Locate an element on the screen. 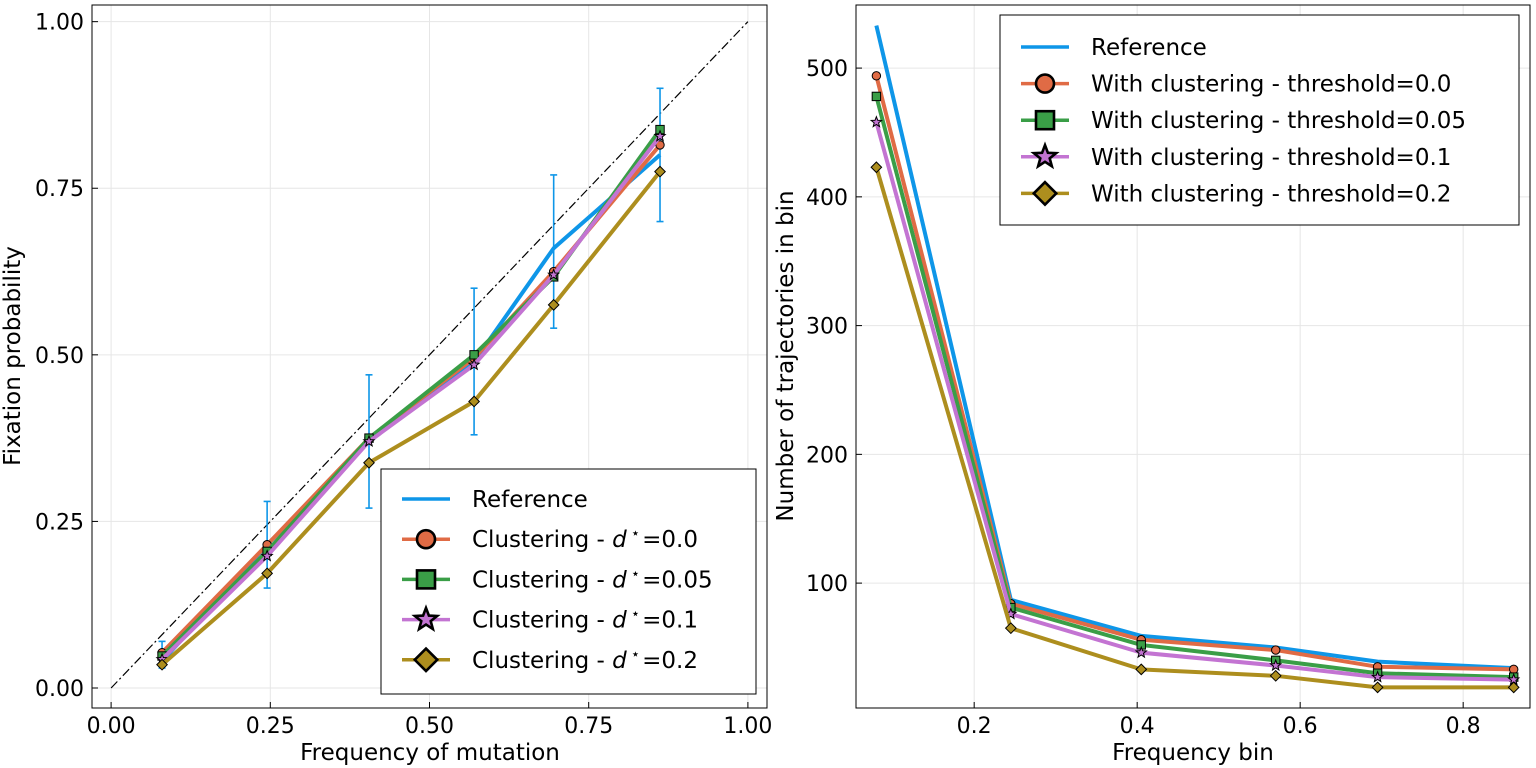 This screenshot has width=1536, height=768. left-legend-label: Clustering - d ⋆=0.05 is located at coordinates (592, 578).